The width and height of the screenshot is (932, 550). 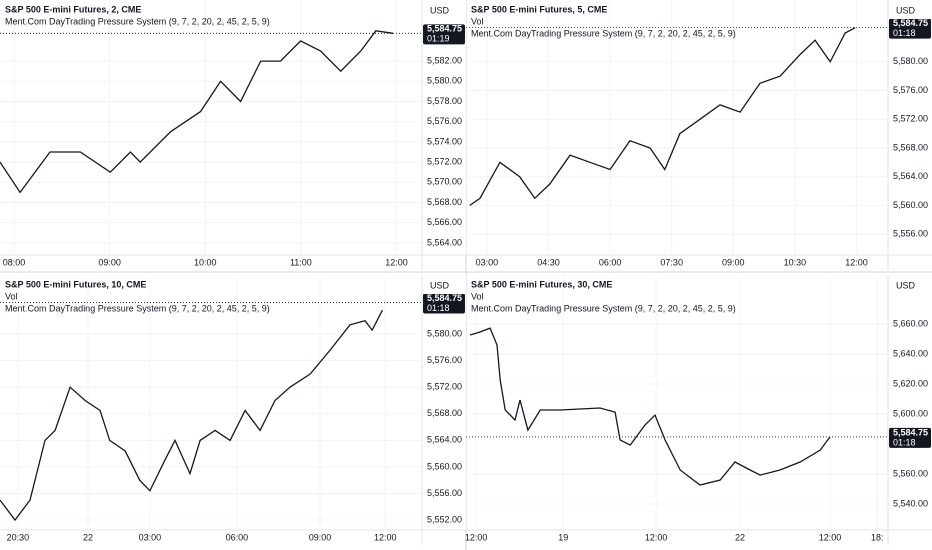 What do you see at coordinates (18, 537) in the screenshot?
I see `x-tick-label: 20:30` at bounding box center [18, 537].